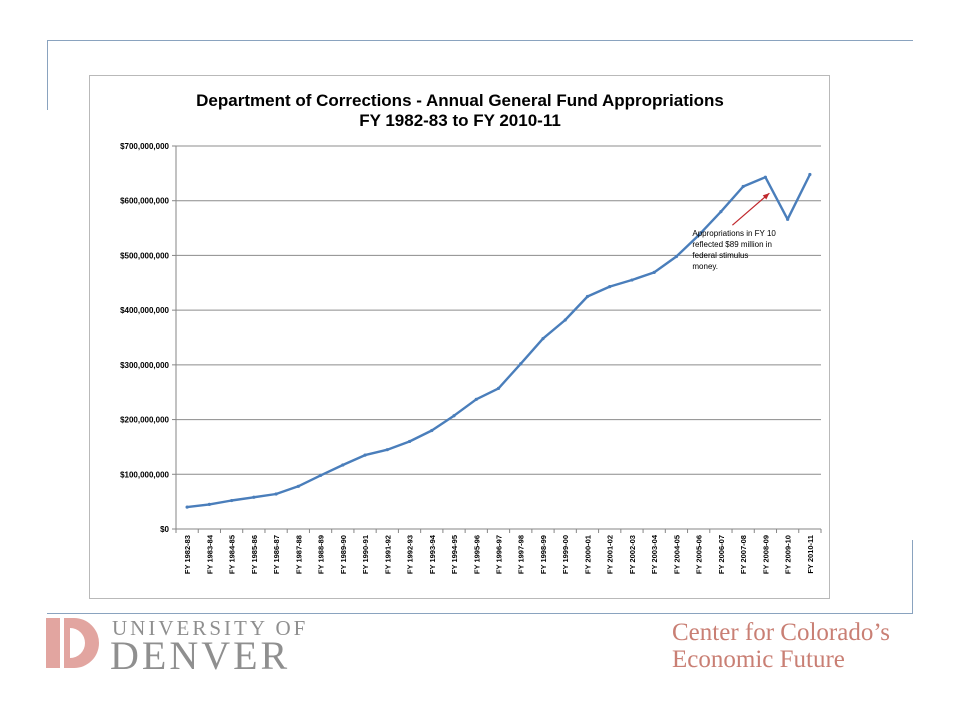 Image resolution: width=960 pixels, height=720 pixels. What do you see at coordinates (410, 554) in the screenshot?
I see `x-tick-label: FY 1992-93` at bounding box center [410, 554].